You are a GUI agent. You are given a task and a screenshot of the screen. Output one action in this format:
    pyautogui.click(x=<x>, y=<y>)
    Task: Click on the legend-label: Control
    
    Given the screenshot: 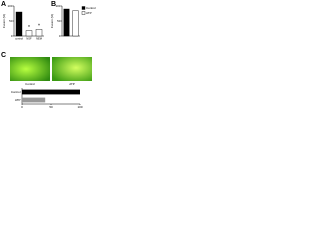 What is the action you would take?
    pyautogui.click(x=91, y=8)
    